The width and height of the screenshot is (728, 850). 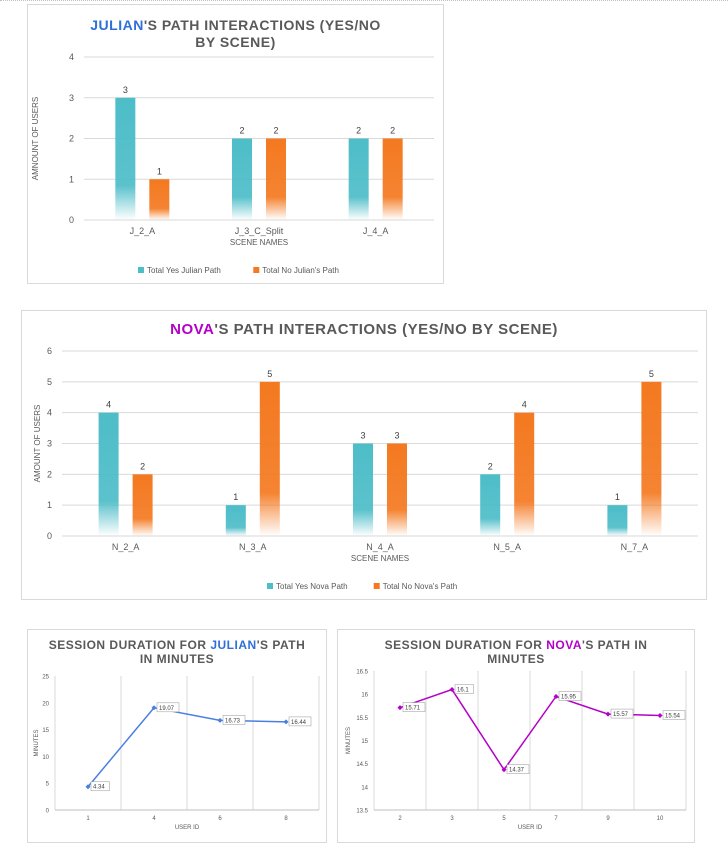 What do you see at coordinates (362, 673) in the screenshot?
I see `y-tick-label: 16.5` at bounding box center [362, 673].